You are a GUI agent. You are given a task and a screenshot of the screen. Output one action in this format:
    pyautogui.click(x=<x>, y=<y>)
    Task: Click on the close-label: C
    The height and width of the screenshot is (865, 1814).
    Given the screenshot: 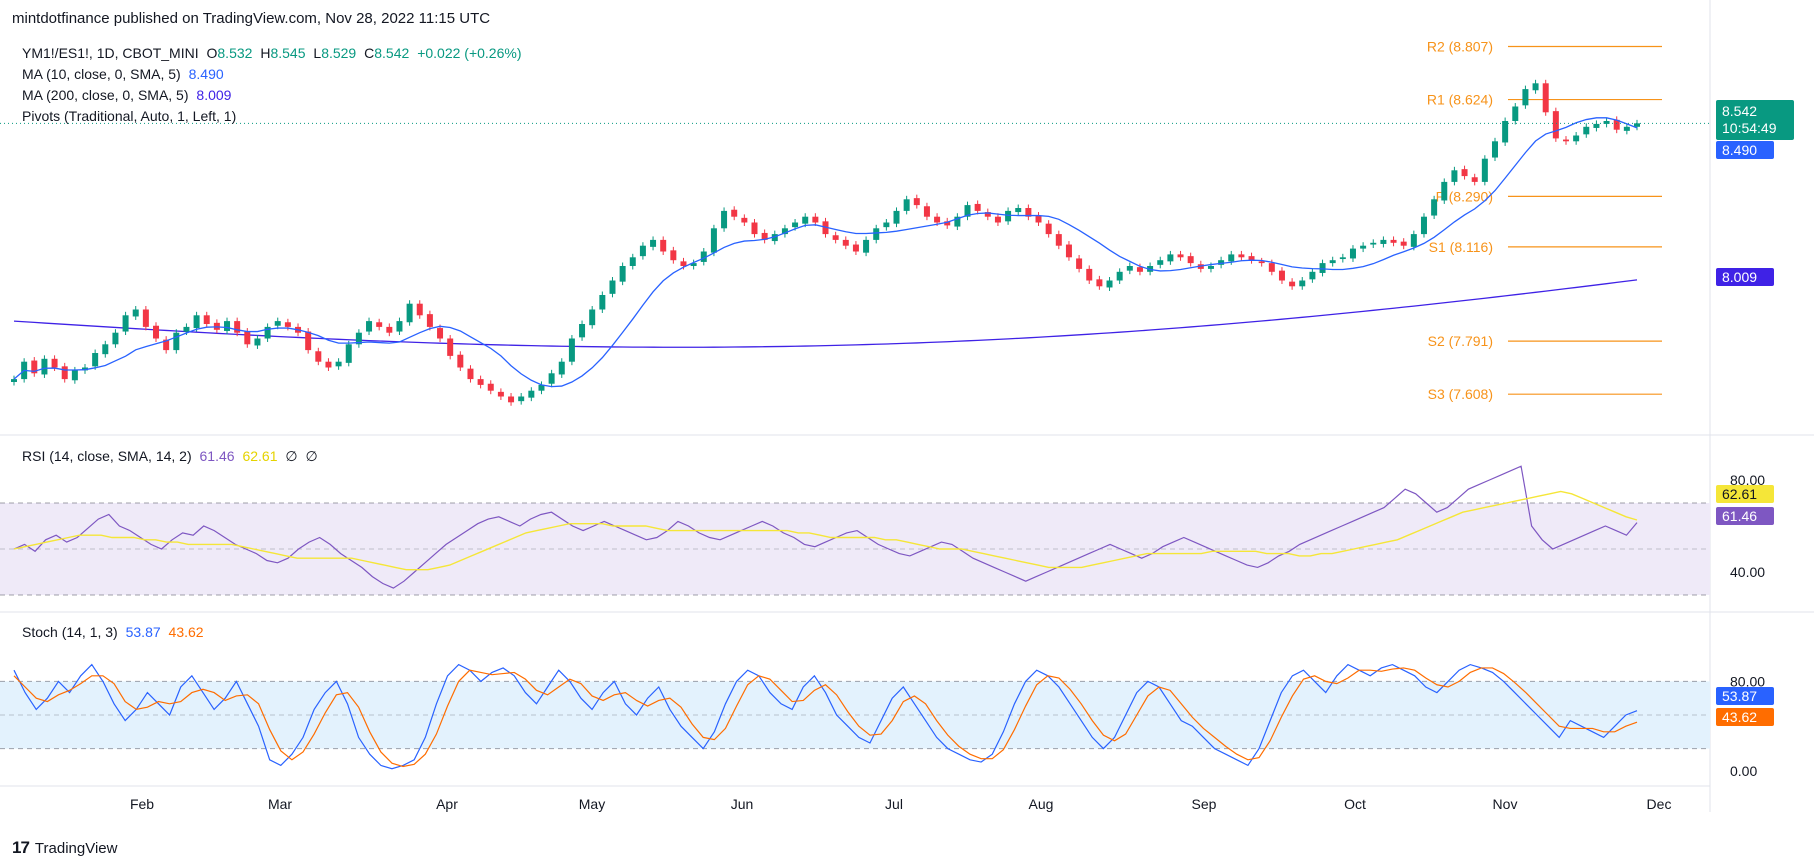 What is the action you would take?
    pyautogui.click(x=369, y=53)
    